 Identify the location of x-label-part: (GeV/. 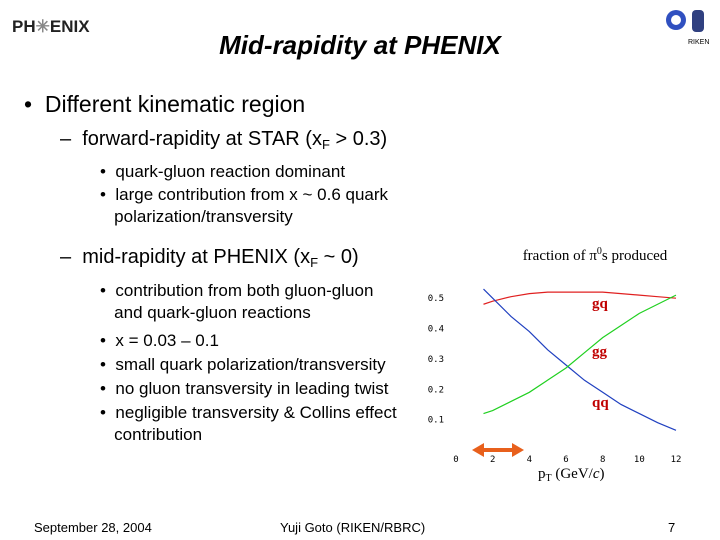
(573, 474).